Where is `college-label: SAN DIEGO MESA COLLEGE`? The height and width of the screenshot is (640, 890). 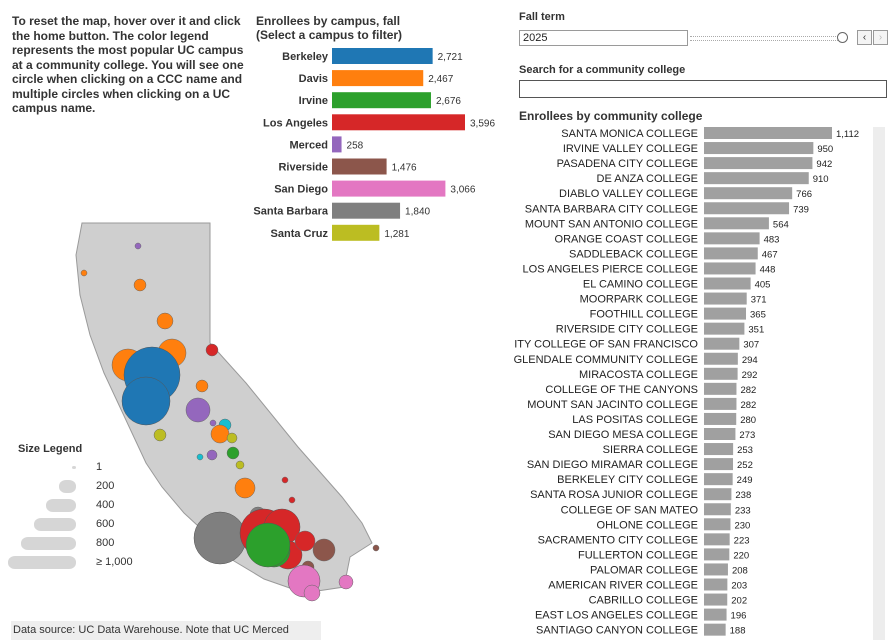
college-label: SAN DIEGO MESA COLLEGE is located at coordinates (623, 435).